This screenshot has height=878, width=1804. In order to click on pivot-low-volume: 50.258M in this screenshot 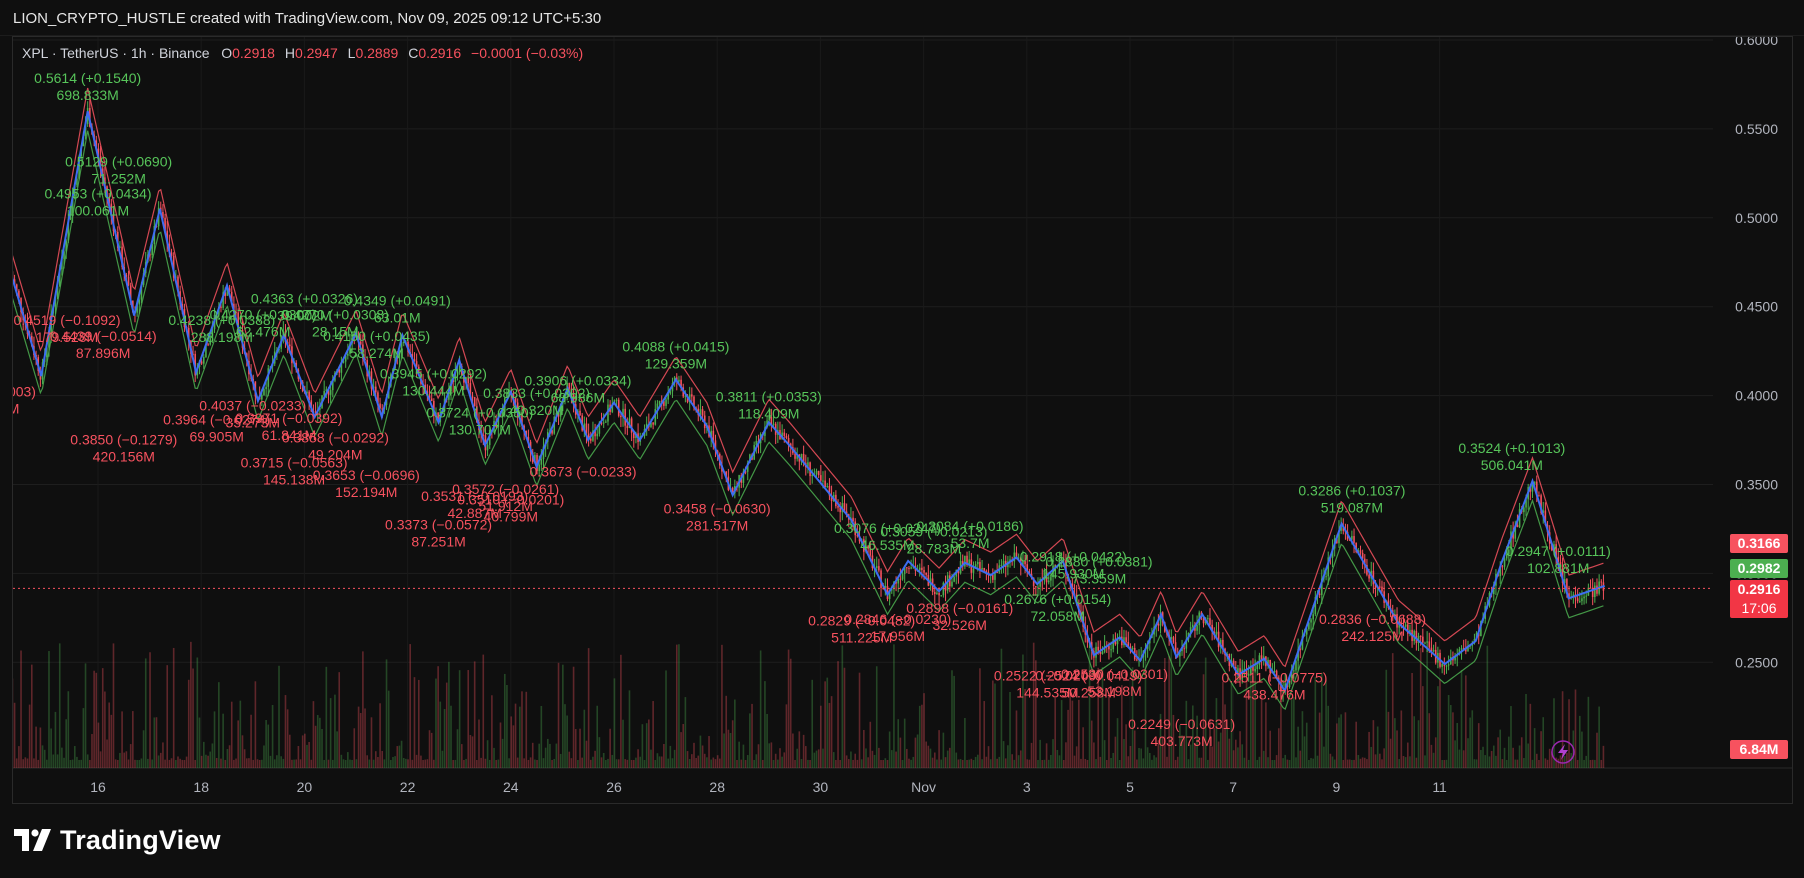, I will do `click(1088, 693)`.